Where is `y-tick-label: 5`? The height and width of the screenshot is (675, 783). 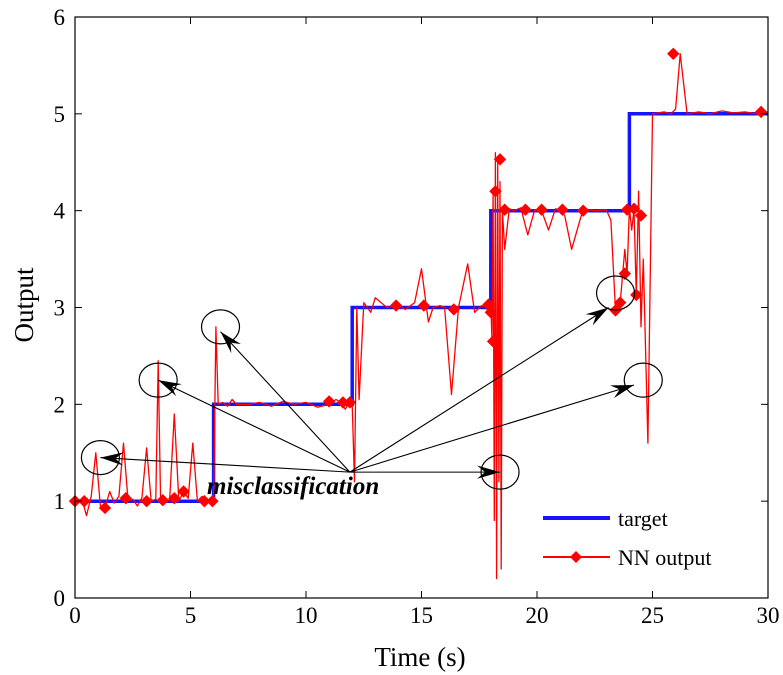
y-tick-label: 5 is located at coordinates (60, 114).